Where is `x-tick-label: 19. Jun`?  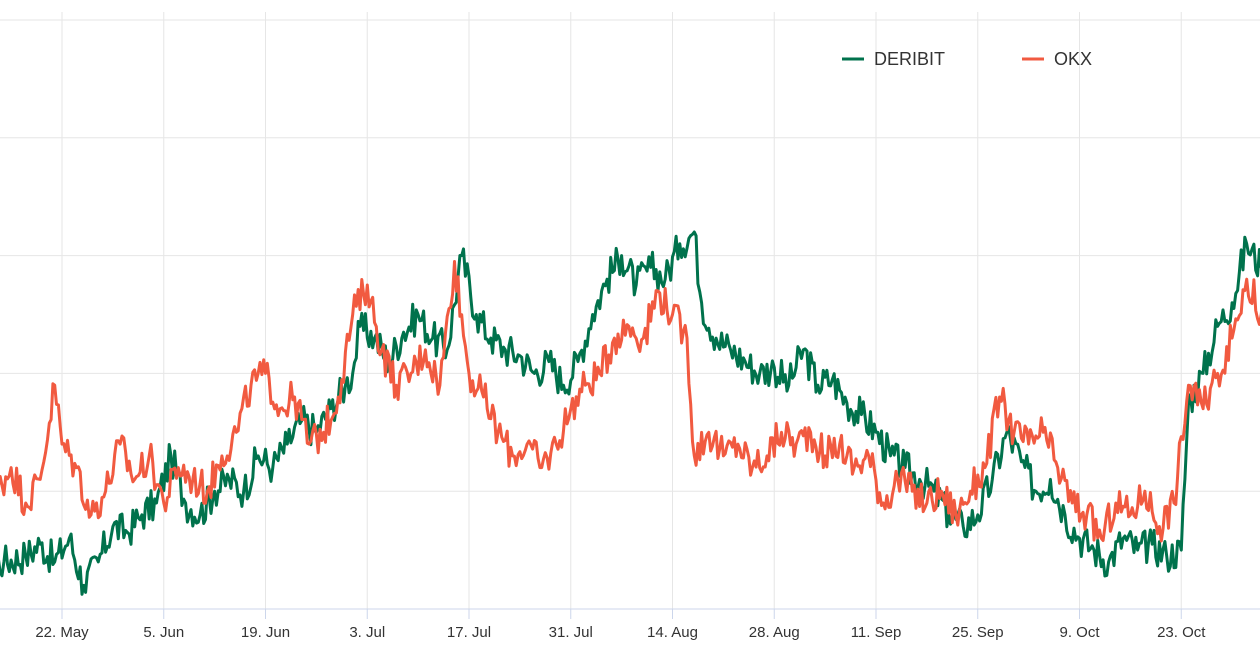 x-tick-label: 19. Jun is located at coordinates (265, 632).